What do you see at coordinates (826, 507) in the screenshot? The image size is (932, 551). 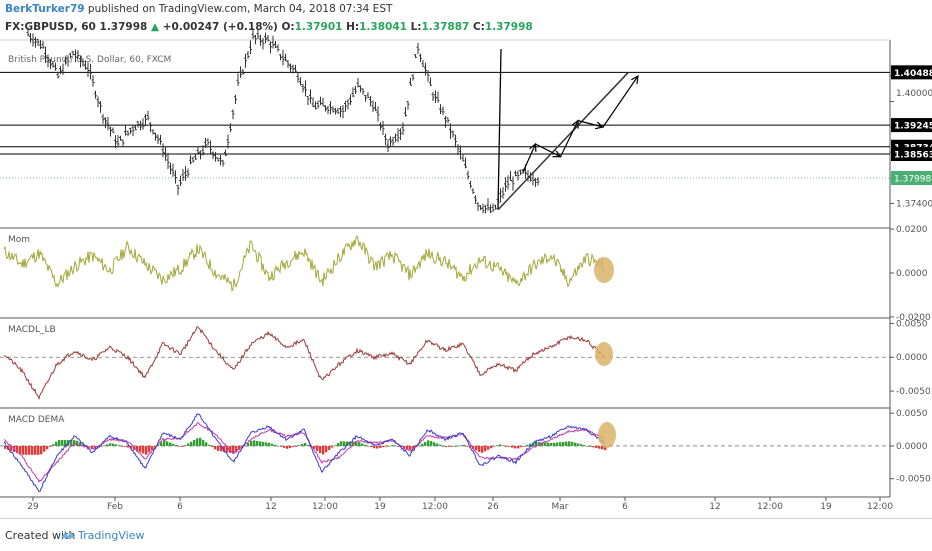 I see `x-tick-label: 19` at bounding box center [826, 507].